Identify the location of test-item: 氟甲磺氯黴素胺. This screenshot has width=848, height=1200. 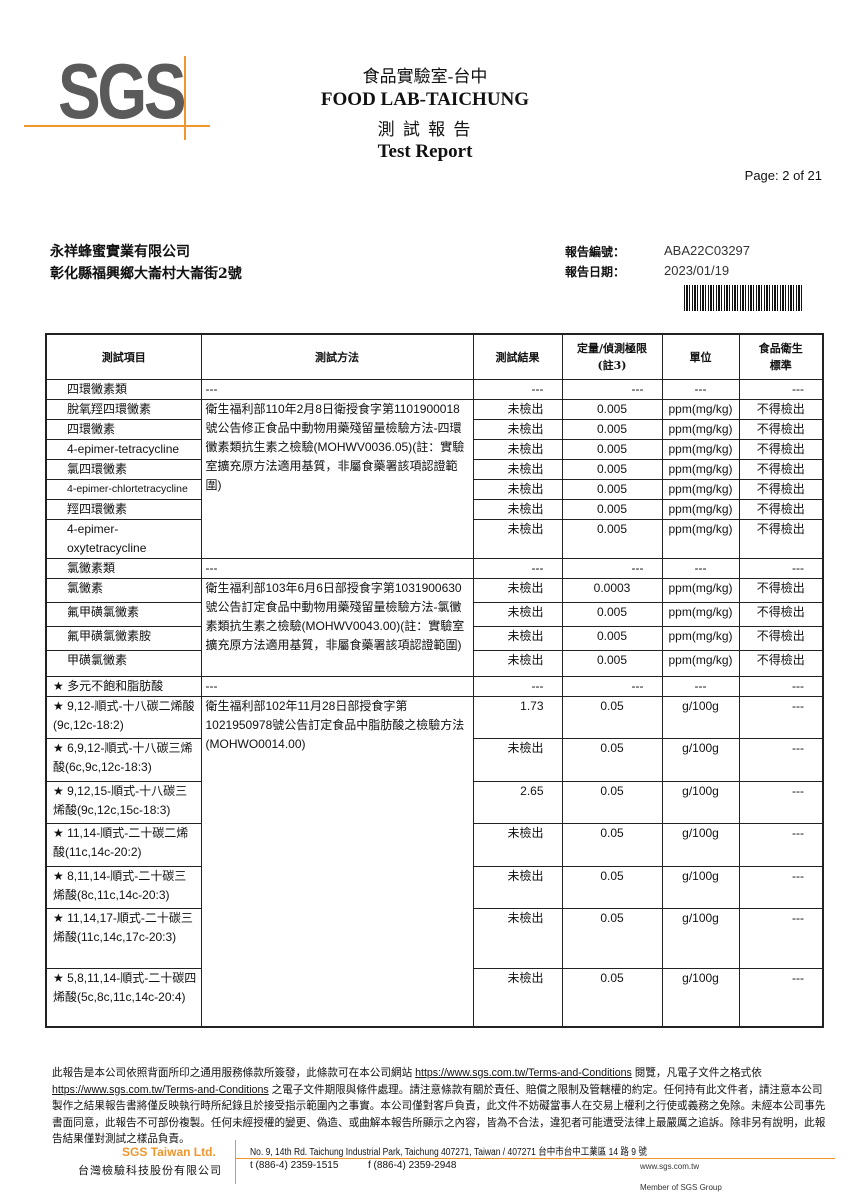
(123, 638).